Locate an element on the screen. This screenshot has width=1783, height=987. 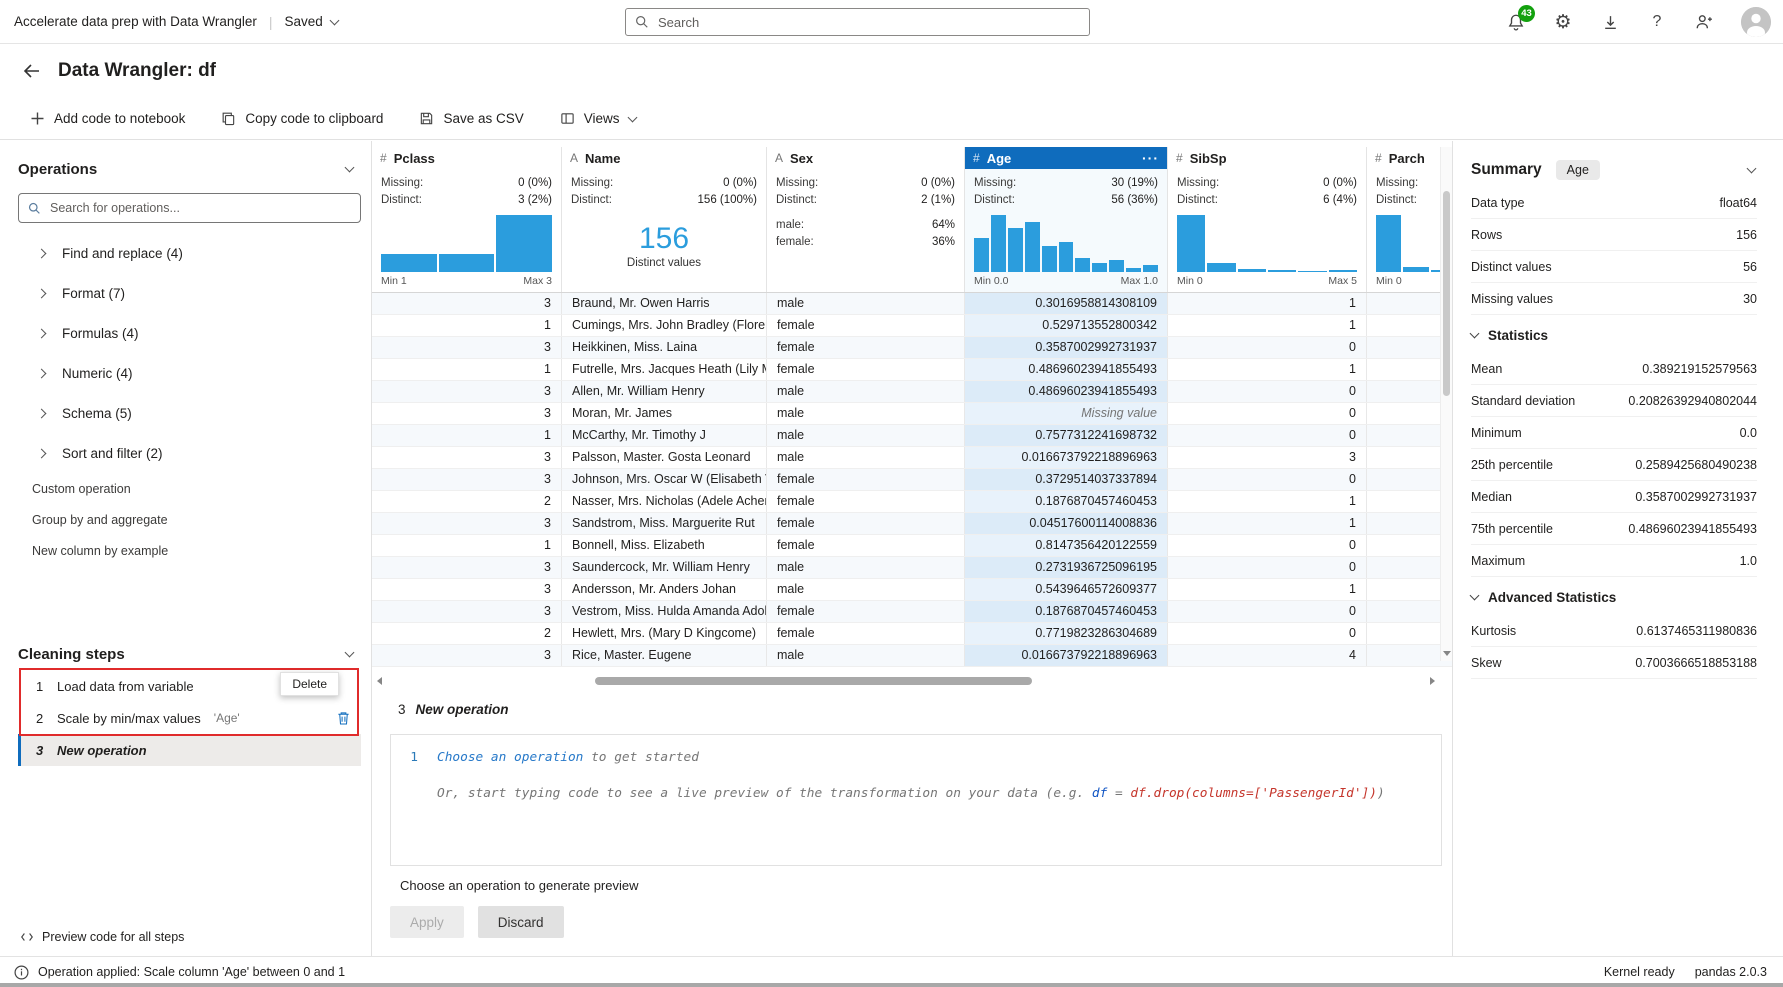
preview-code-all-steps-link: Preview code for all steps is located at coordinates (102, 937).